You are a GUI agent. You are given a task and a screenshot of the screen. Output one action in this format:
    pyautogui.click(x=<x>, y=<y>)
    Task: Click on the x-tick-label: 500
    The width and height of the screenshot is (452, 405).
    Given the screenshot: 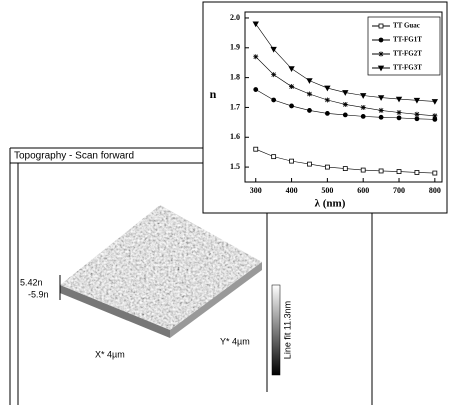 What is the action you would take?
    pyautogui.click(x=327, y=190)
    